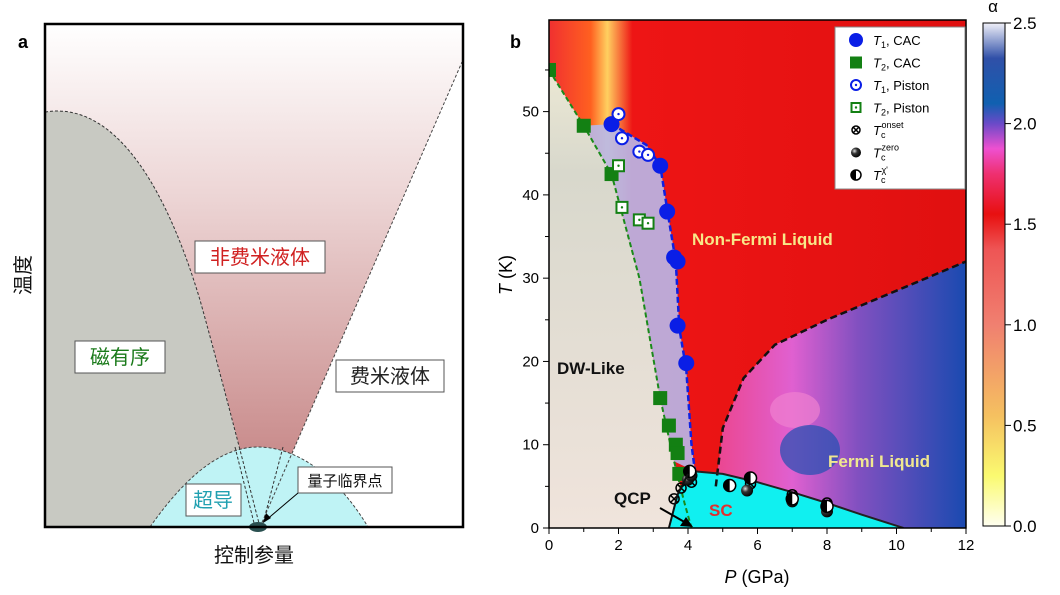 The width and height of the screenshot is (1060, 595). What do you see at coordinates (810, 450) in the screenshot?
I see `map-blue-spot` at bounding box center [810, 450].